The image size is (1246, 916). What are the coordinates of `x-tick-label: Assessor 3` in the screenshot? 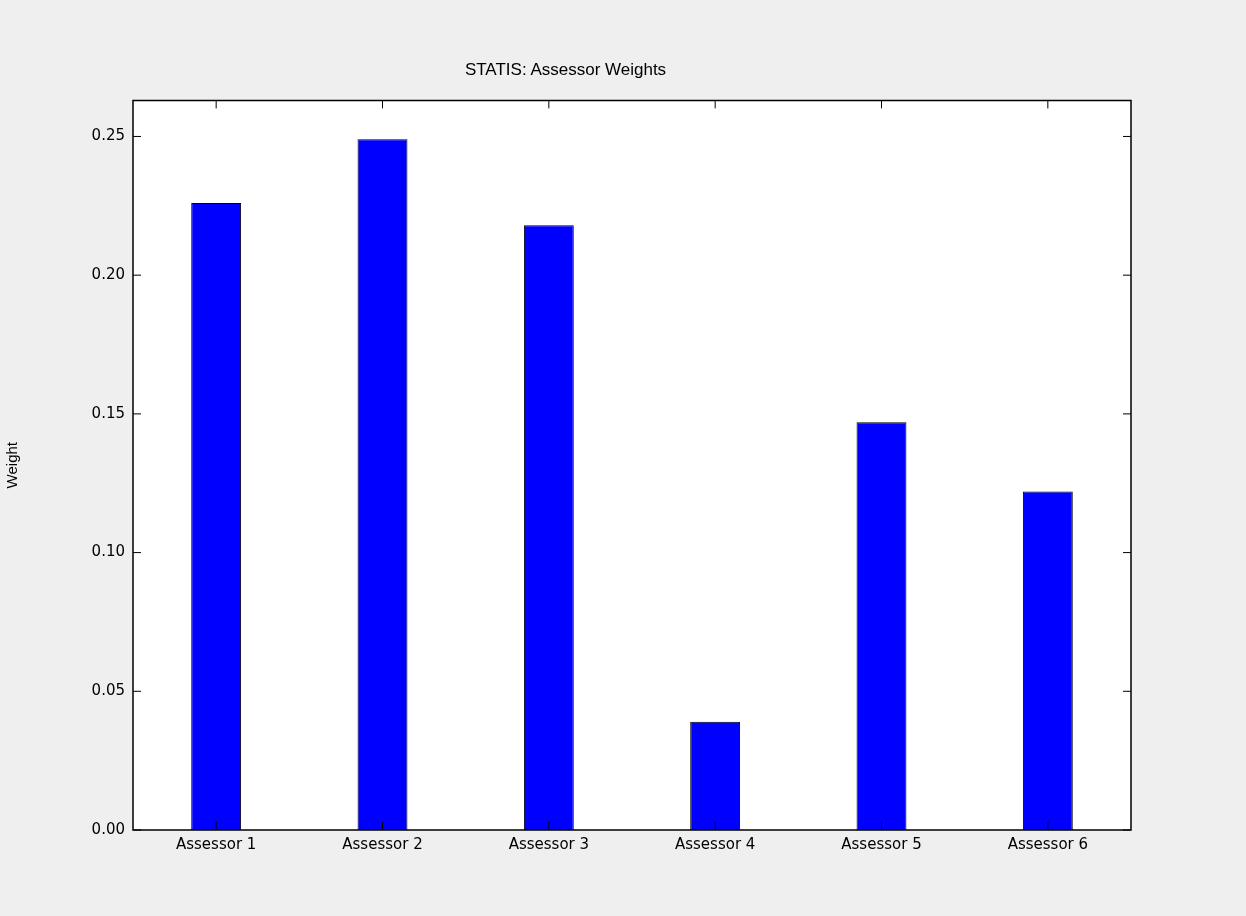 It's located at (549, 843).